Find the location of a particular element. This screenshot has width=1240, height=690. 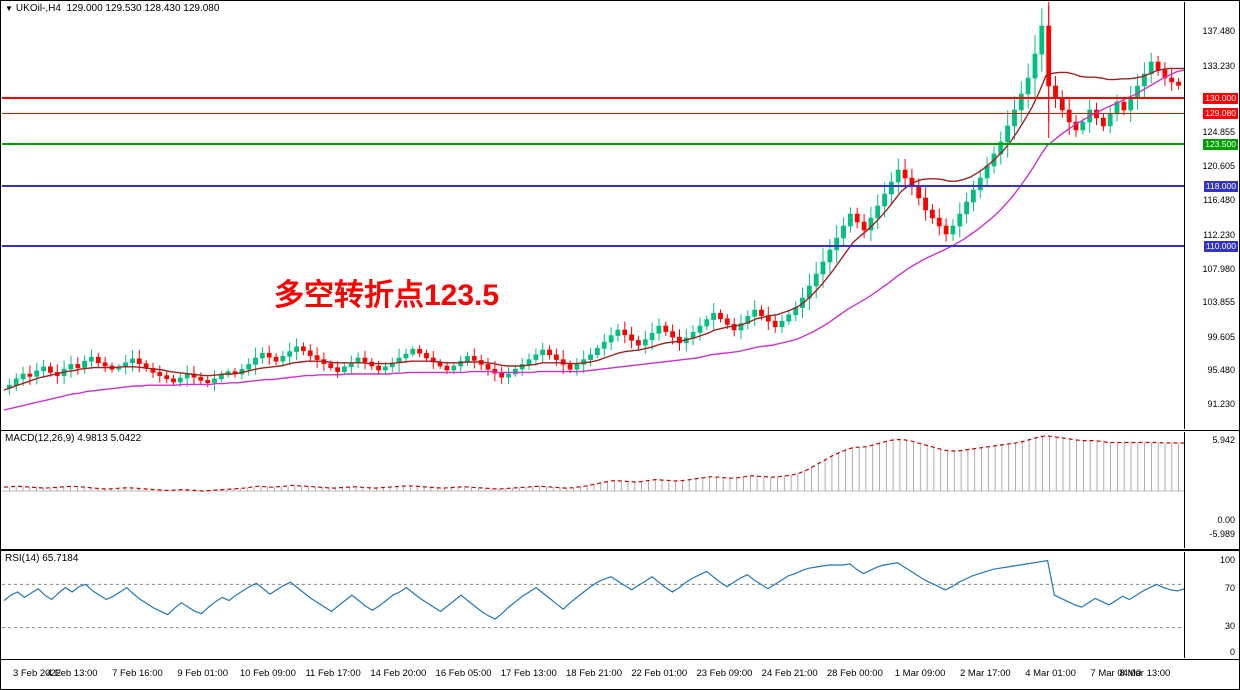

level-tag-current-price: 129.080 is located at coordinates (1220, 113).